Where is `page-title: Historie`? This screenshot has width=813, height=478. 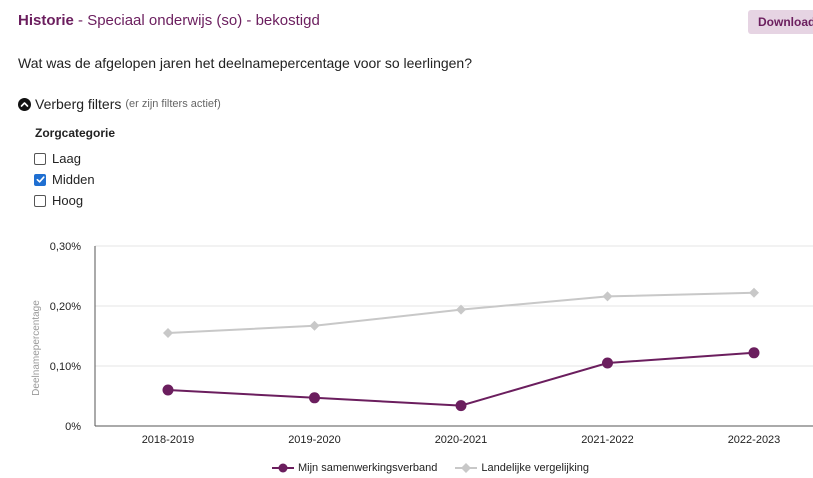
page-title: Historie is located at coordinates (46, 20).